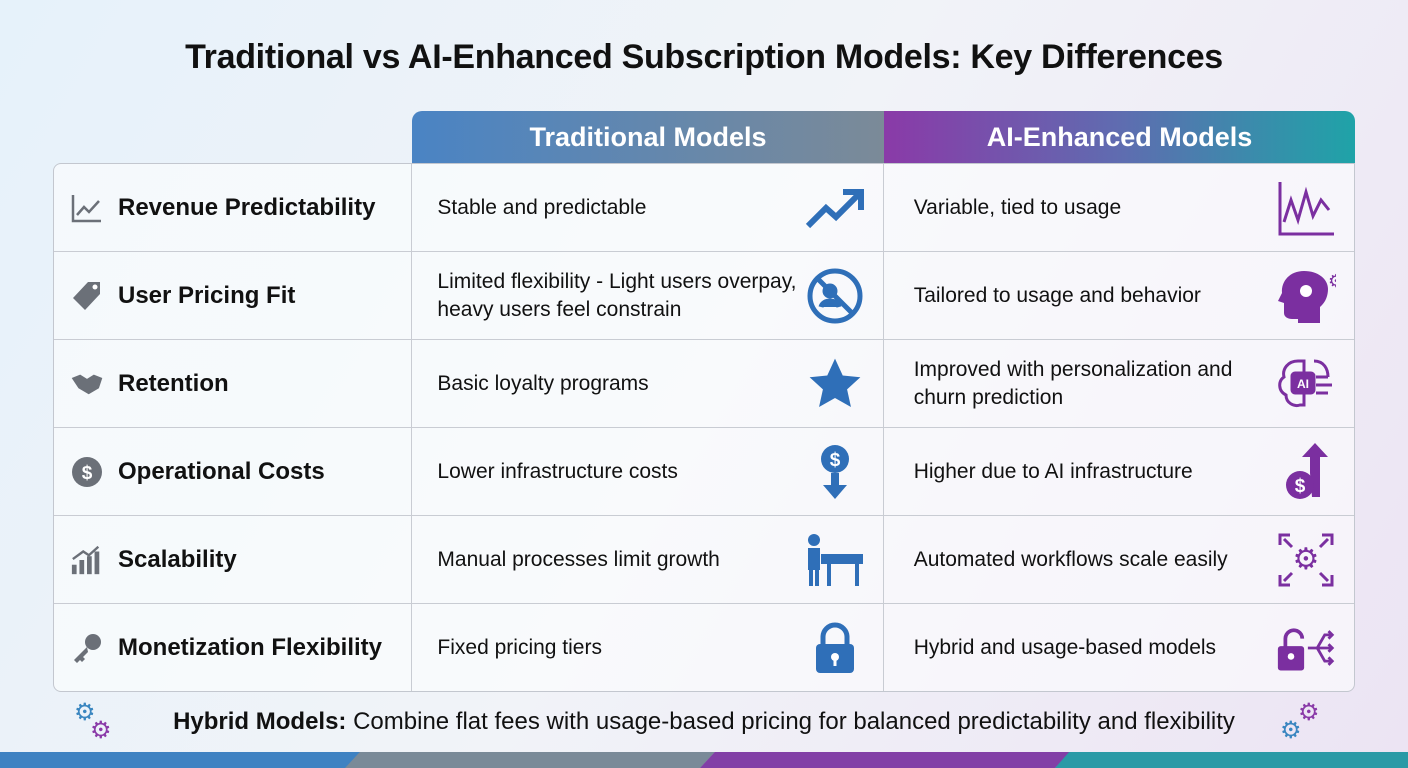 Image resolution: width=1408 pixels, height=768 pixels. I want to click on dollar-up-arrow-icon: $, so click(1306, 472).